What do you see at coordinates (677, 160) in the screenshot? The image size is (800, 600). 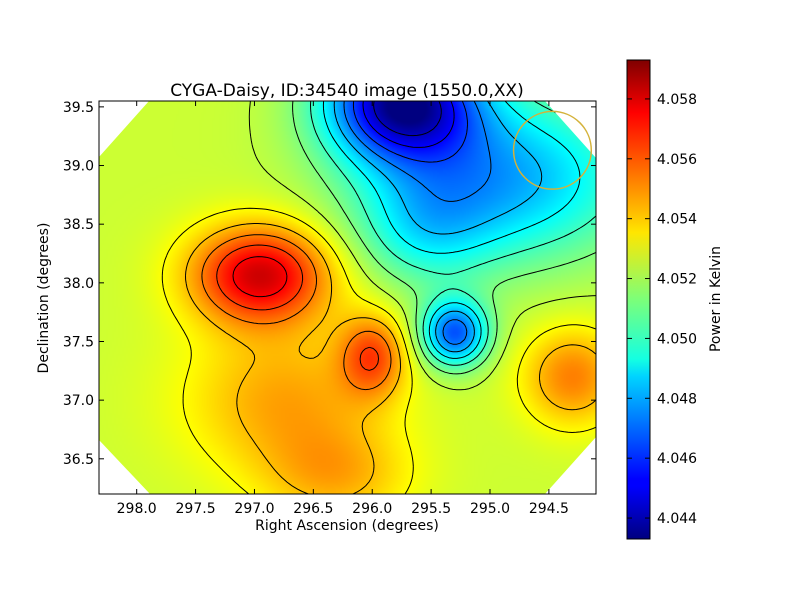 I see `colorbar-tick-label: 4.056` at bounding box center [677, 160].